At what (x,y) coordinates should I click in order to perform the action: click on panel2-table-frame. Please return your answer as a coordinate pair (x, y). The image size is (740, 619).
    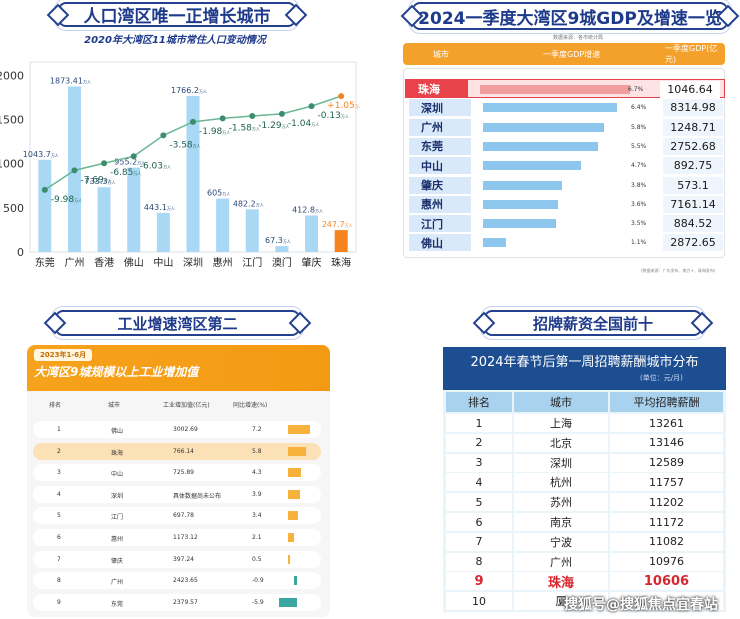
    Looking at the image, I should click on (564, 163).